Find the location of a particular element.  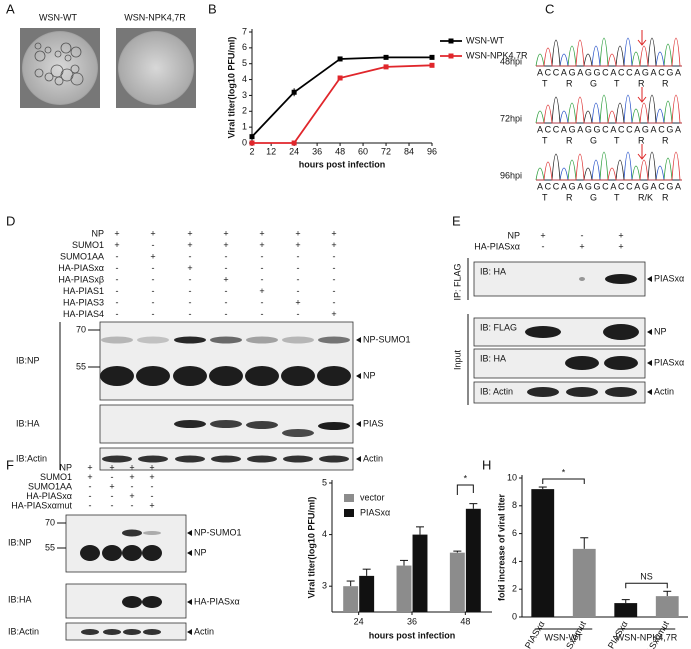

y-tick-label: 1 is located at coordinates (244, 127).